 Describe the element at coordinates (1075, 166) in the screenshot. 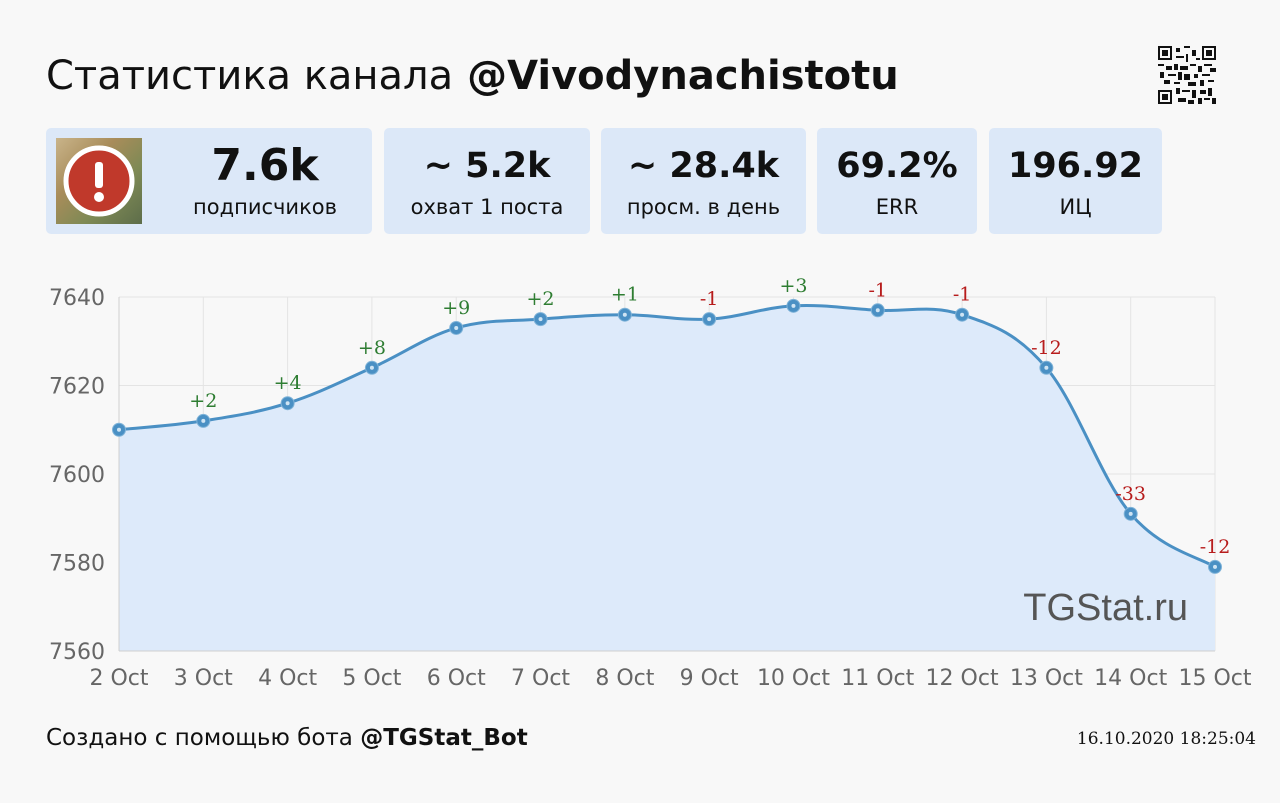

I see `citation-index-value: 196.92` at that location.